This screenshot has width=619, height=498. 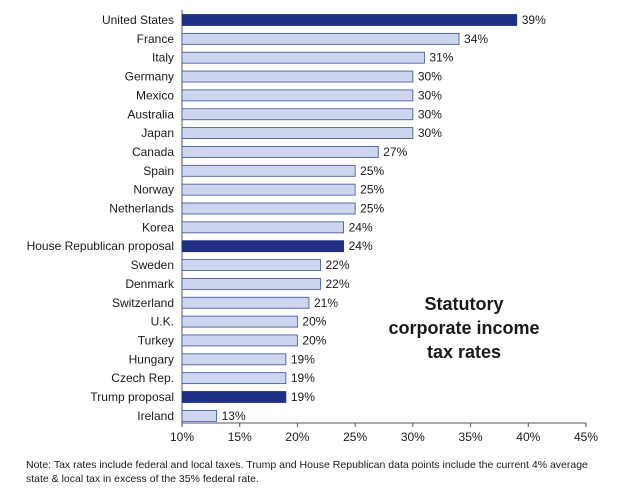 I want to click on category-label: United States, so click(x=138, y=20).